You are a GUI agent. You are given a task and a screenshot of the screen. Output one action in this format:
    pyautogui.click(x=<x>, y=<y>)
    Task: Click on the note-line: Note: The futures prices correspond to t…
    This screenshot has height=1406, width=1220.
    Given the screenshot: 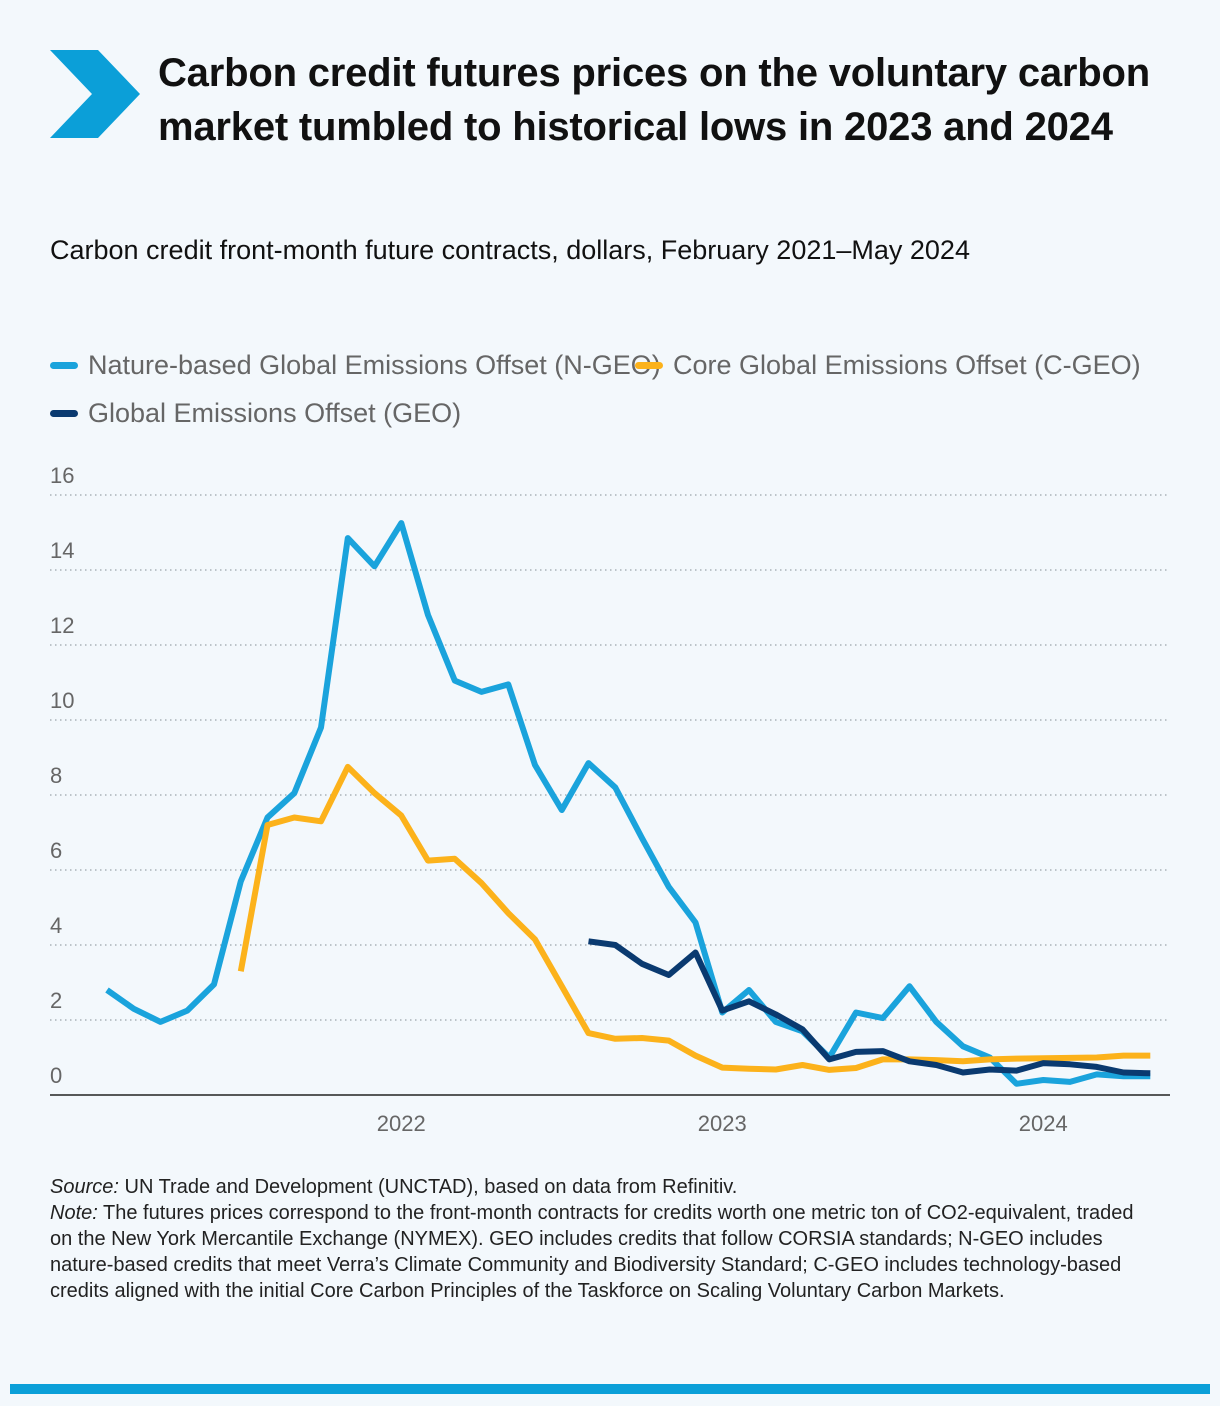 What is the action you would take?
    pyautogui.click(x=605, y=1252)
    